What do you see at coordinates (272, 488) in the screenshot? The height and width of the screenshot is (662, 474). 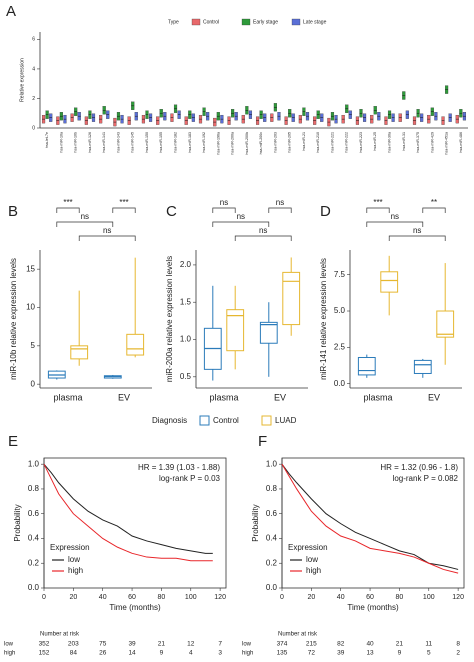 I see `y-tick-label: 0.8` at bounding box center [272, 488].